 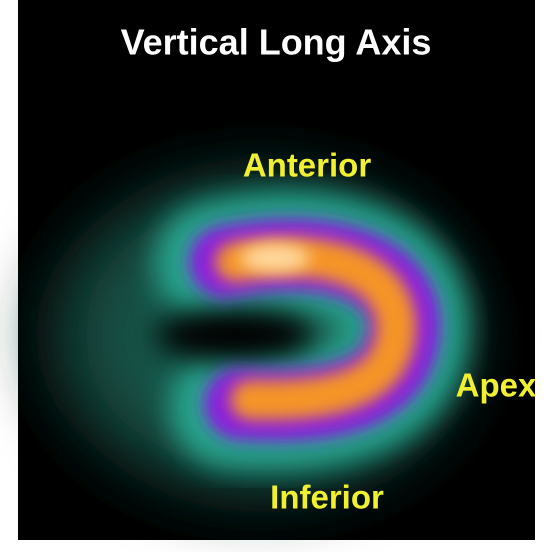 I want to click on label-apex: Apex, so click(x=496, y=385).